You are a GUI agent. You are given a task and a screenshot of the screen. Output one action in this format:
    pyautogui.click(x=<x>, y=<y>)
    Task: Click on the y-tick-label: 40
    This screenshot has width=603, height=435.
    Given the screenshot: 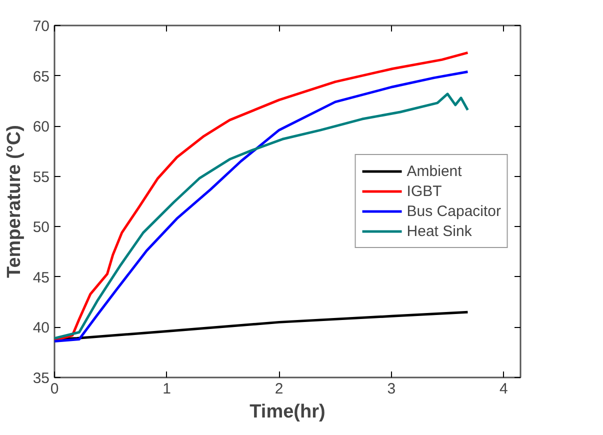 What is the action you would take?
    pyautogui.click(x=41, y=328)
    